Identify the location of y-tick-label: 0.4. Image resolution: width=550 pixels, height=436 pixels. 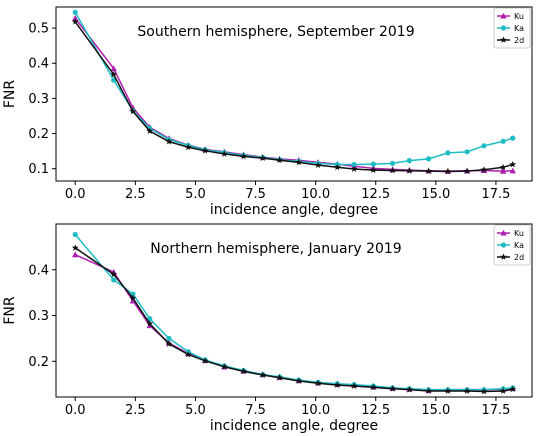
(38, 270).